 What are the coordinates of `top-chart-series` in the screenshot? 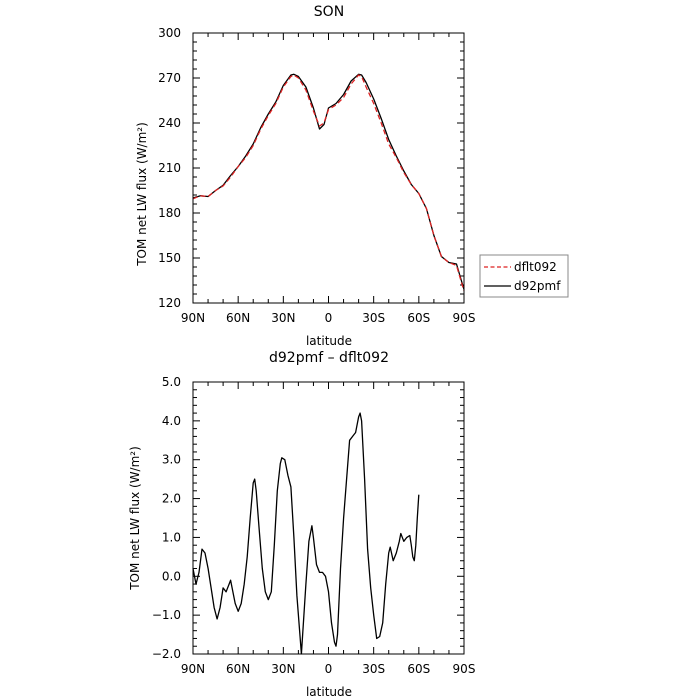 It's located at (328, 182).